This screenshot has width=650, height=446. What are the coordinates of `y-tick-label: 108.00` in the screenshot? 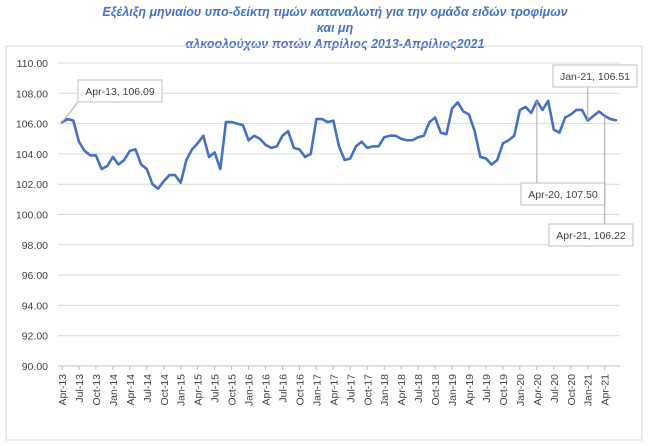 It's located at (32, 94).